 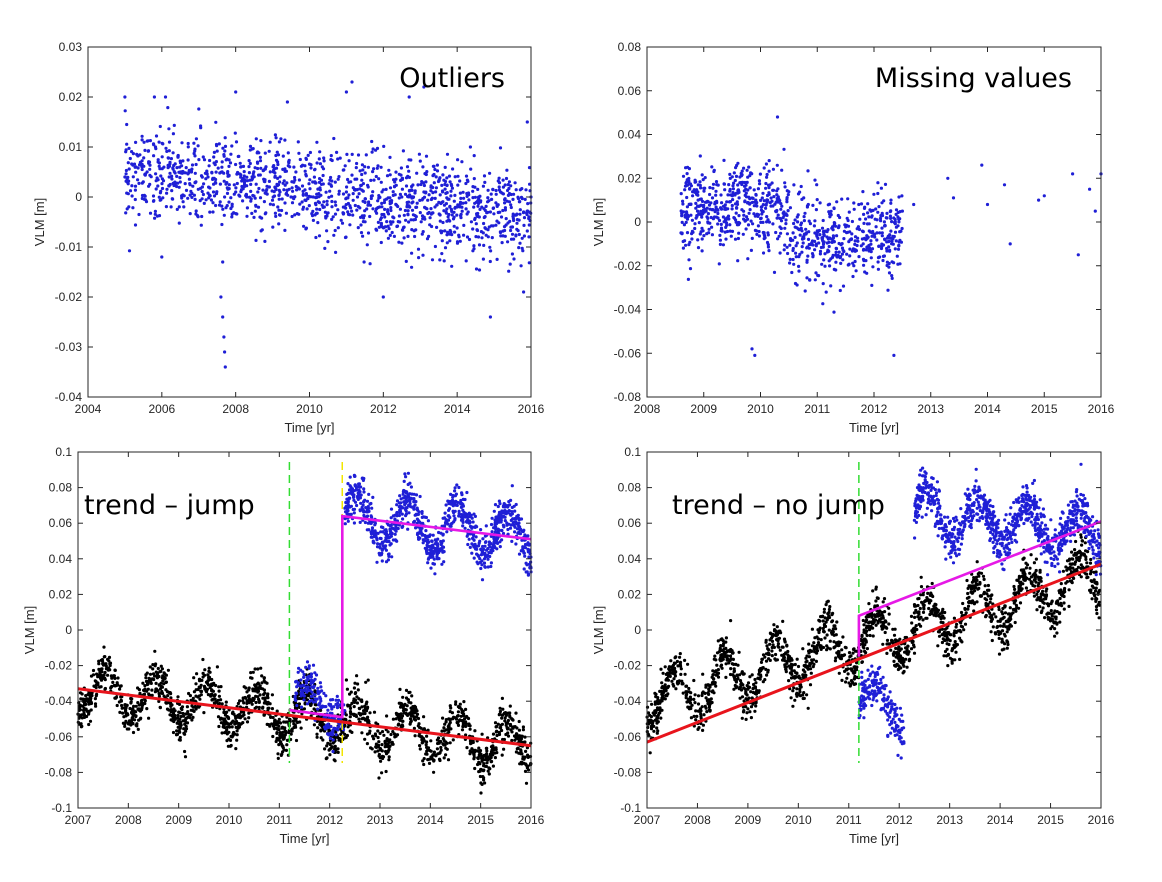 What do you see at coordinates (161, 409) in the screenshot?
I see `x-tick-label: 2006` at bounding box center [161, 409].